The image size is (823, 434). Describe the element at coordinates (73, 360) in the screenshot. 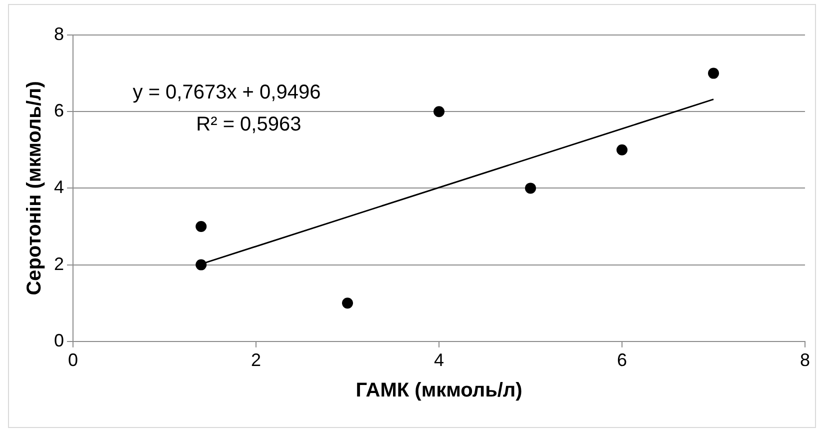

I see `x-tick-label: 0` at that location.